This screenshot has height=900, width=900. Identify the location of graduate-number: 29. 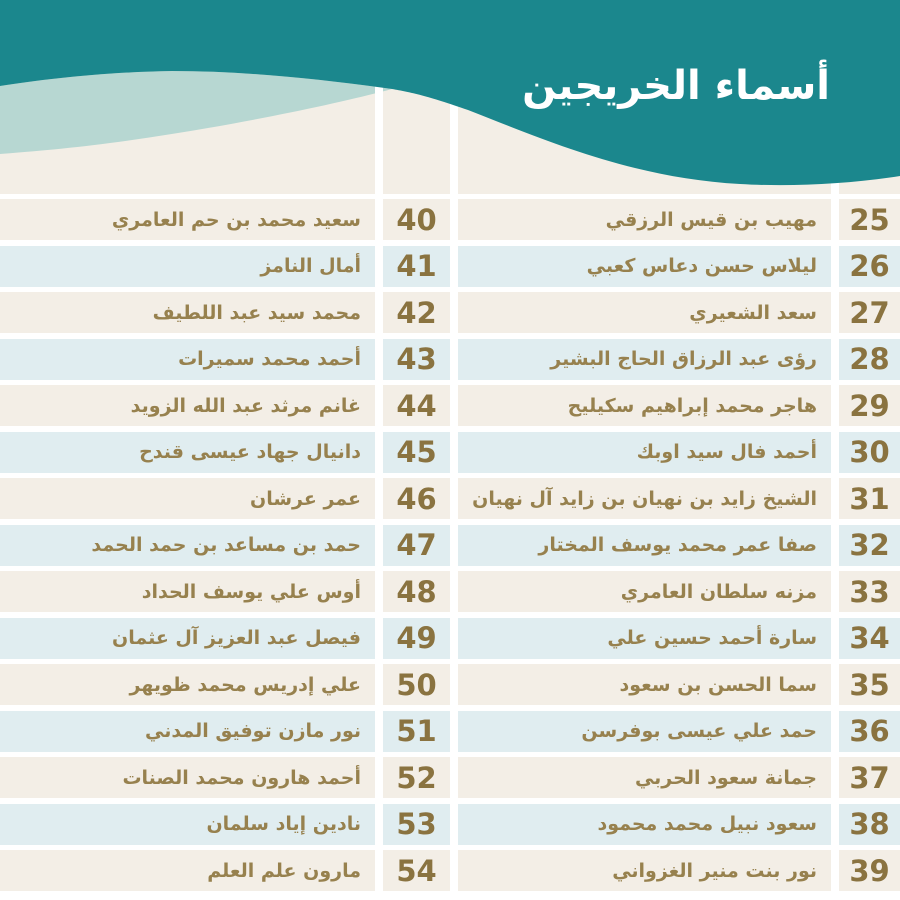
(869, 405).